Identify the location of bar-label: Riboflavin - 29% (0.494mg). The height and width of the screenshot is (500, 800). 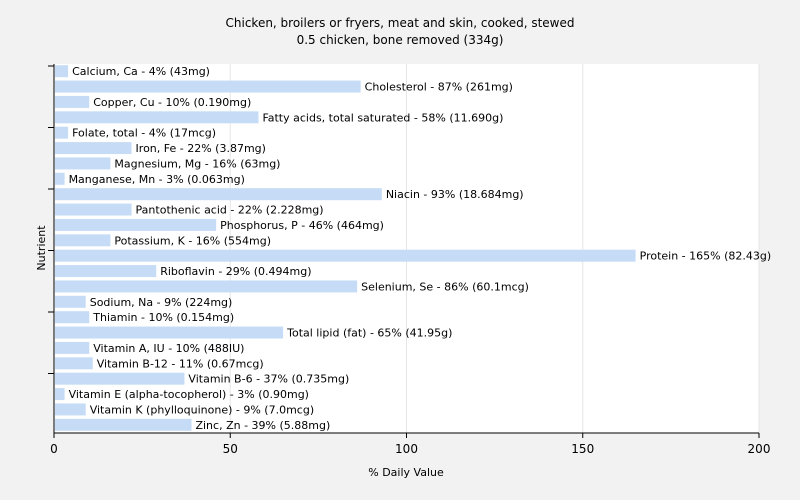
(235, 271).